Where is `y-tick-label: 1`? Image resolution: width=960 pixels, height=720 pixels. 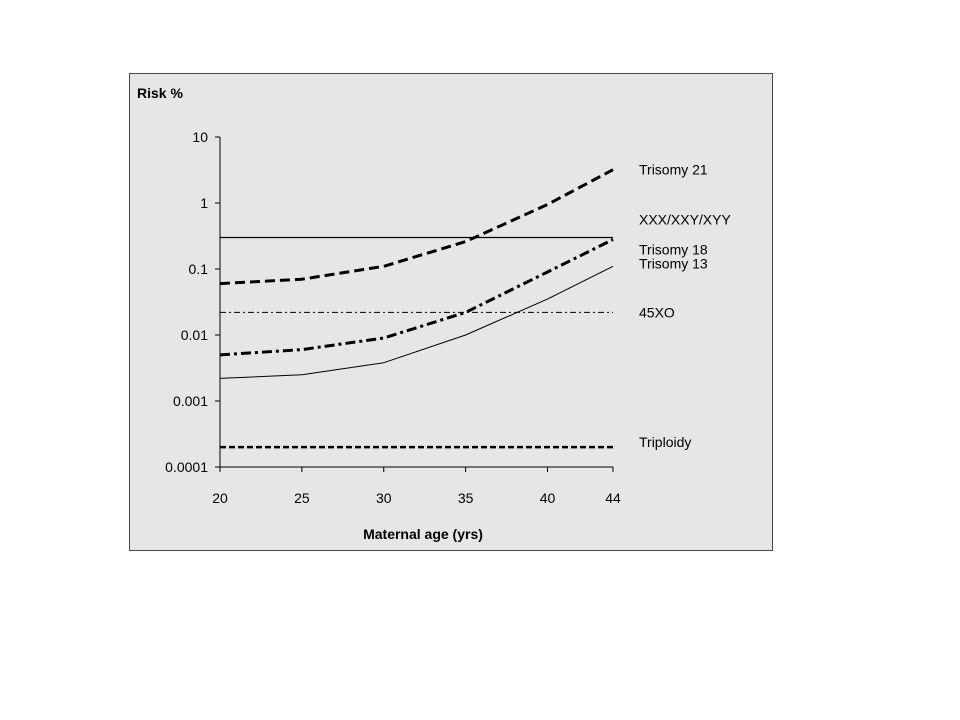
y-tick-label: 1 is located at coordinates (204, 203).